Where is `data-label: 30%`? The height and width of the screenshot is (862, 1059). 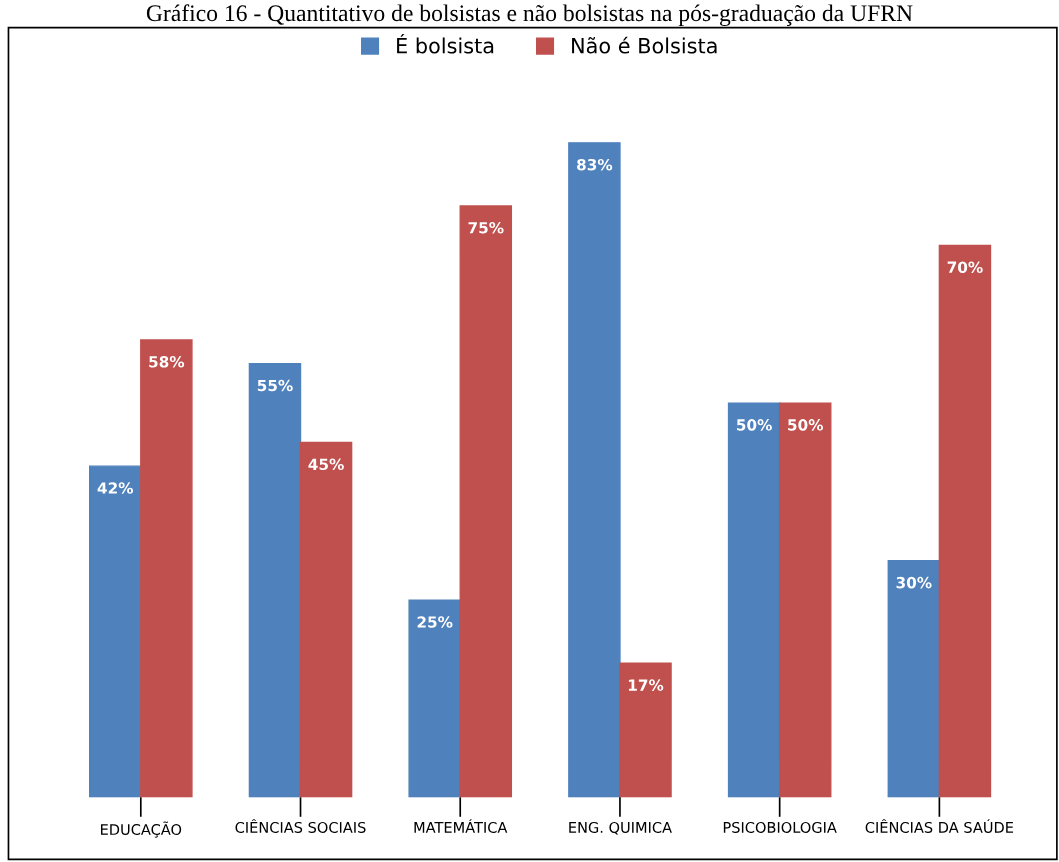
data-label: 30% is located at coordinates (914, 582).